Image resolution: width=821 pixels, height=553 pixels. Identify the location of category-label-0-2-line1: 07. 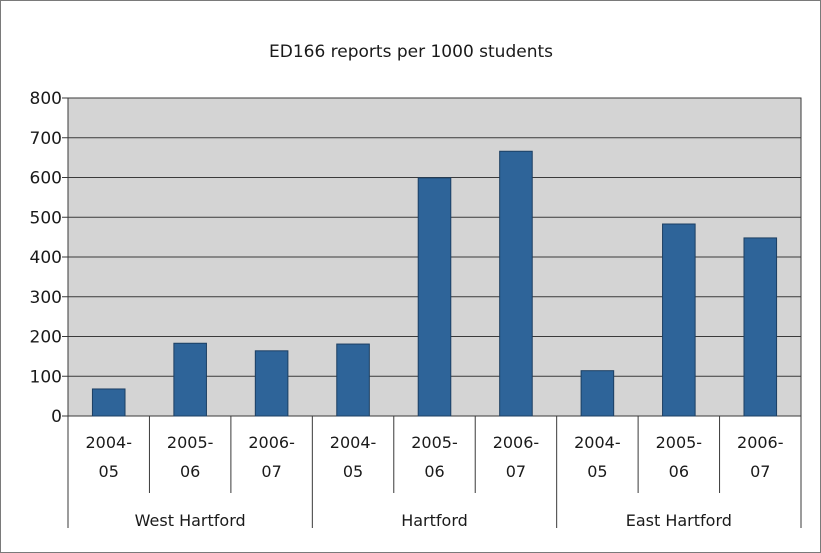
(271, 471).